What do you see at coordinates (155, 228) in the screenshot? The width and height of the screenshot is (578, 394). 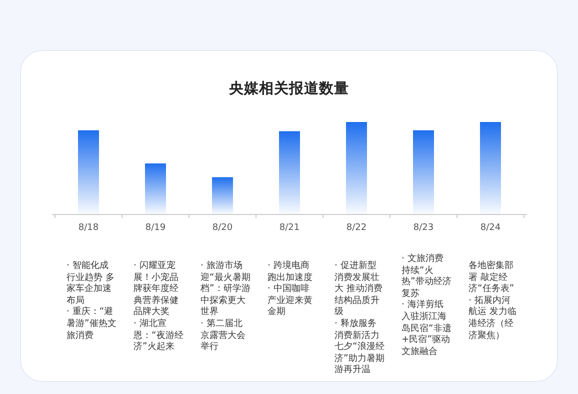 I see `x-tick-label: 8/19` at bounding box center [155, 228].